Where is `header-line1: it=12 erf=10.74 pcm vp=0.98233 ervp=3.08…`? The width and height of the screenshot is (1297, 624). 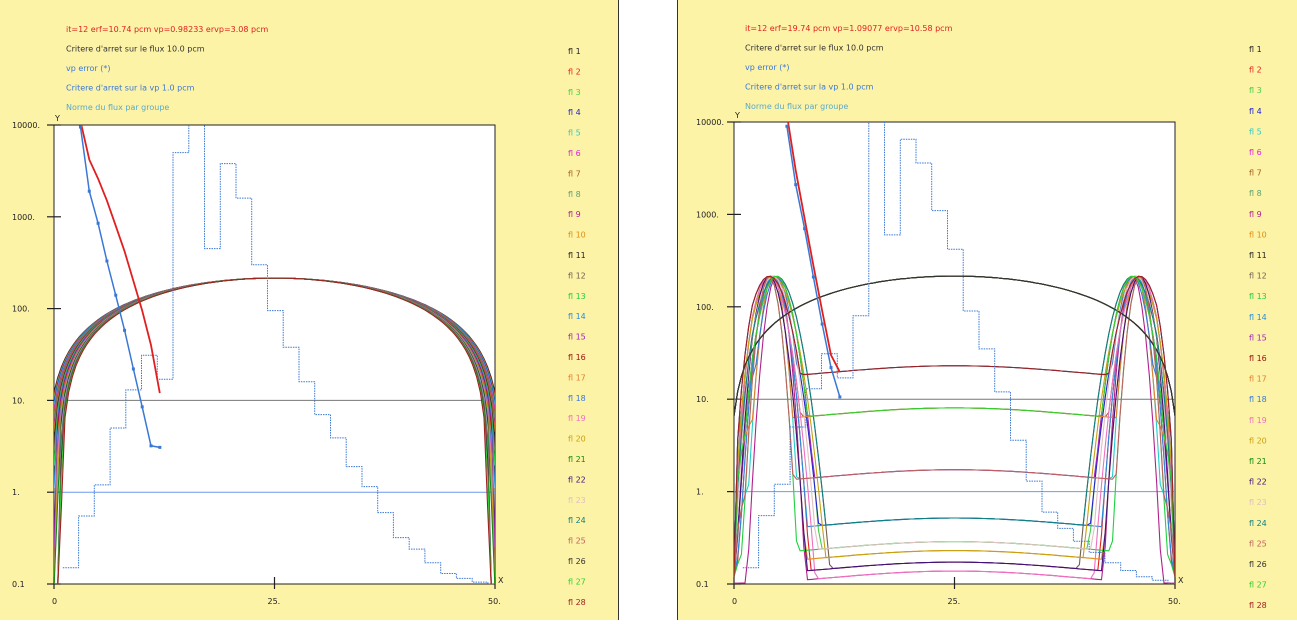
header-line1: it=12 erf=10.74 pcm vp=0.98233 ervp=3.08… is located at coordinates (167, 29).